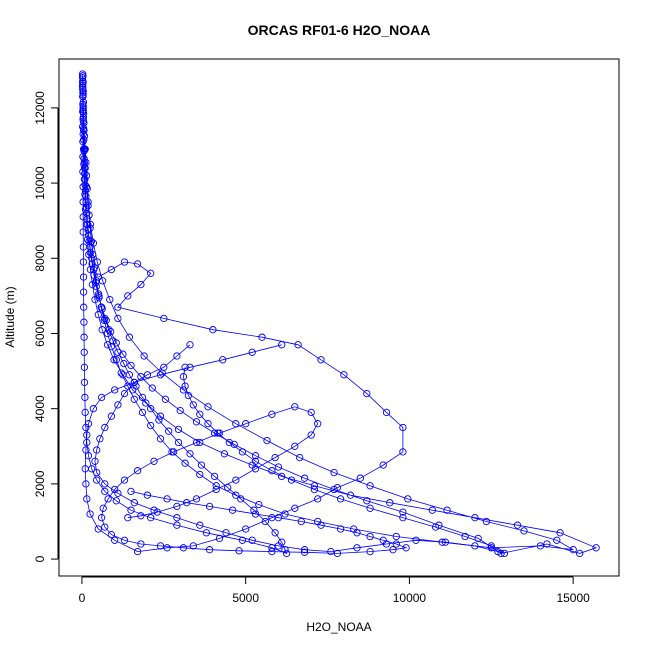 The height and width of the screenshot is (650, 650). I want to click on chart-title: ORCAS RF01-6 H2O_NOAA, so click(339, 30).